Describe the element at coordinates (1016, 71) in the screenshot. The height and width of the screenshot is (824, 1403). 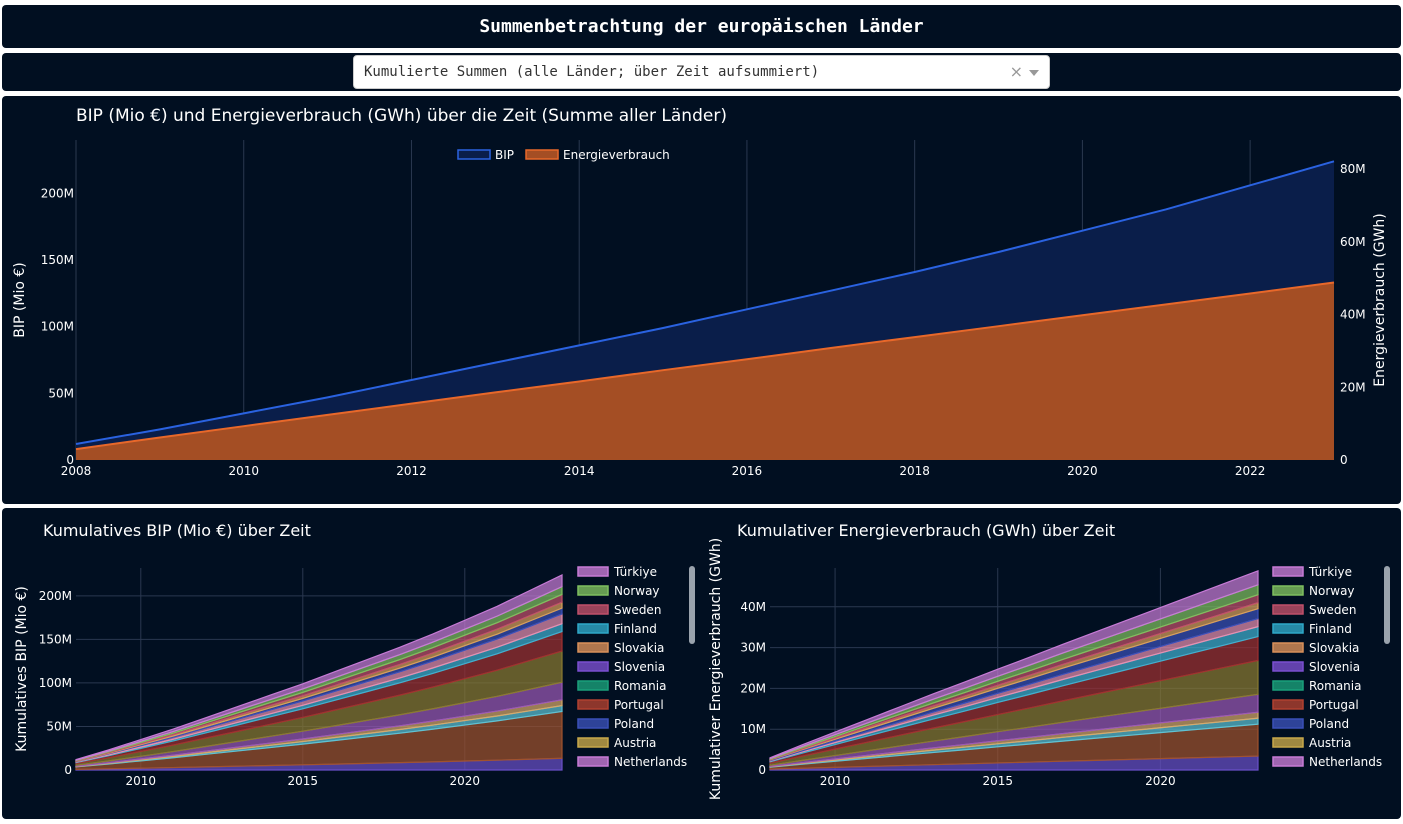
I see `clear-icon: ×` at that location.